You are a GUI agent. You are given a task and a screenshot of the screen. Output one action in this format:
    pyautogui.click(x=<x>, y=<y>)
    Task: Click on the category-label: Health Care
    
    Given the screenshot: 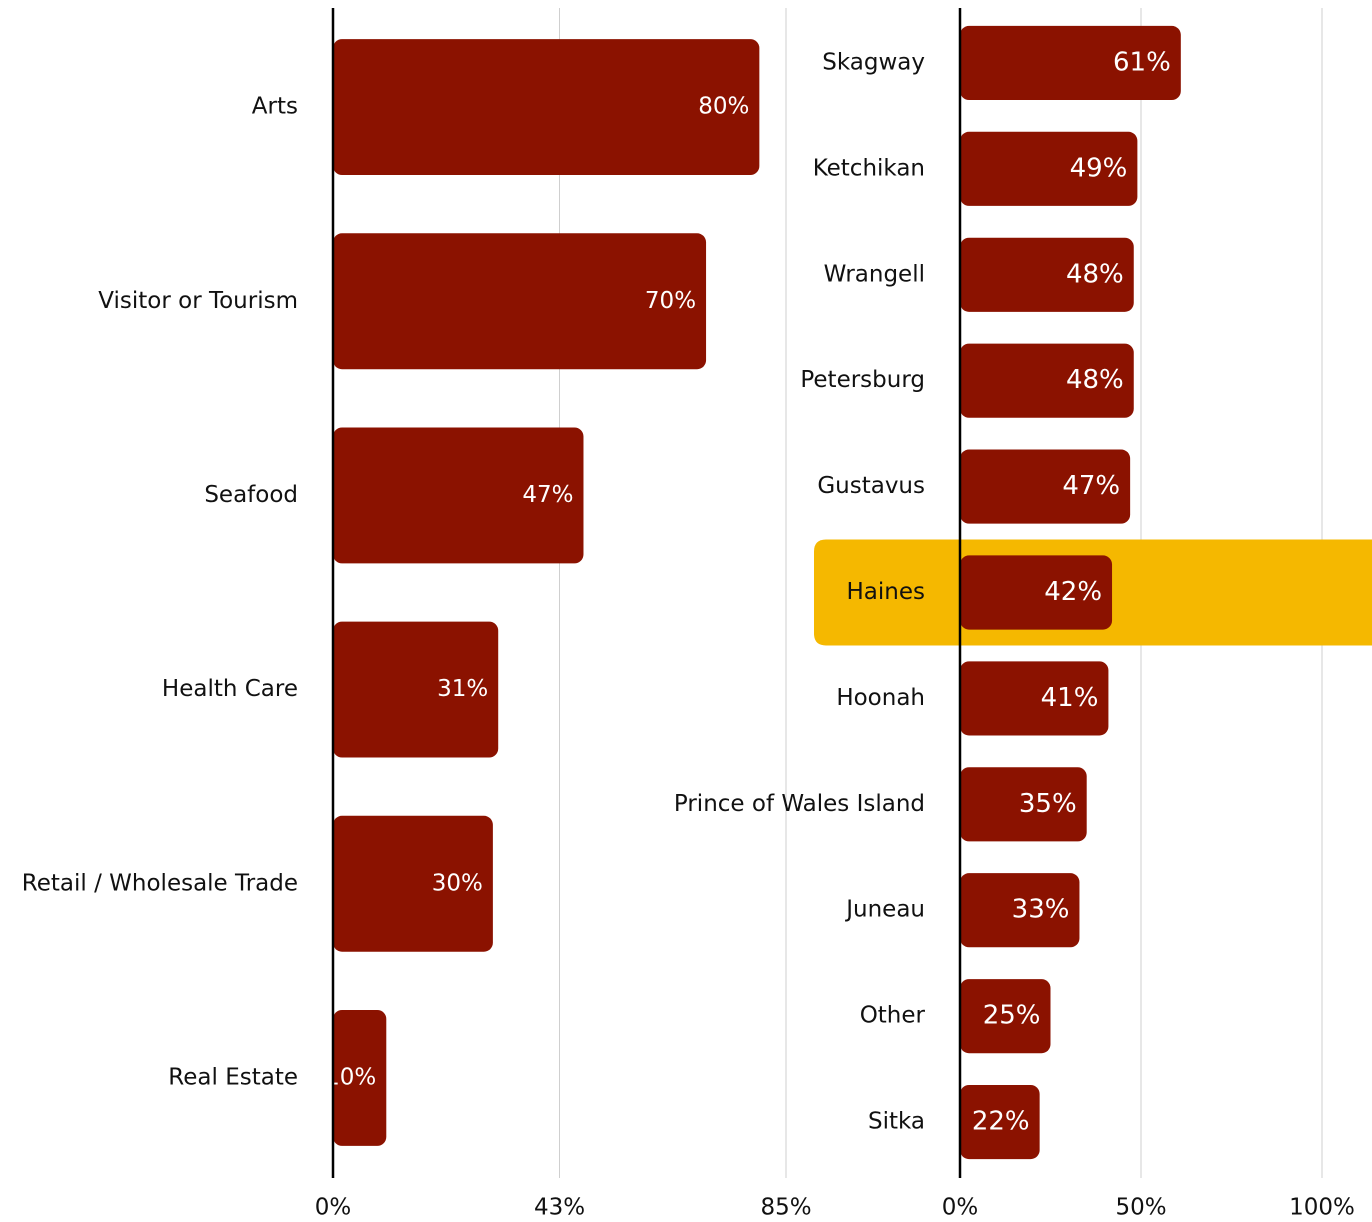 What is the action you would take?
    pyautogui.click(x=230, y=689)
    